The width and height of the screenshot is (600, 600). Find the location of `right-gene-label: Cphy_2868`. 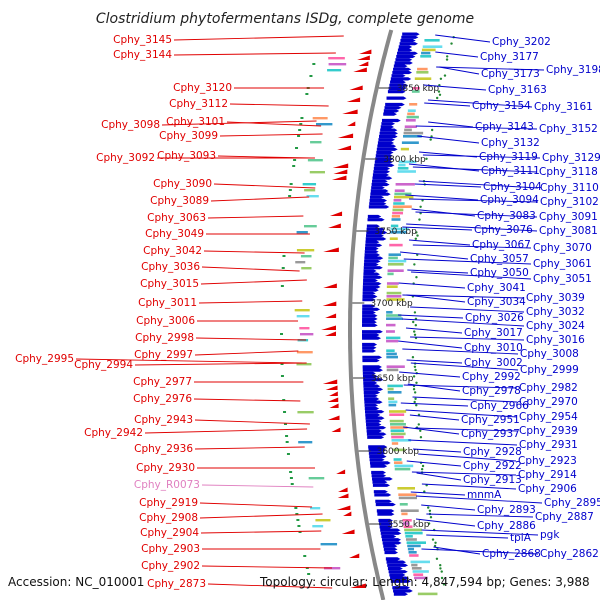

right-gene-label: Cphy_2868 is located at coordinates (511, 554).